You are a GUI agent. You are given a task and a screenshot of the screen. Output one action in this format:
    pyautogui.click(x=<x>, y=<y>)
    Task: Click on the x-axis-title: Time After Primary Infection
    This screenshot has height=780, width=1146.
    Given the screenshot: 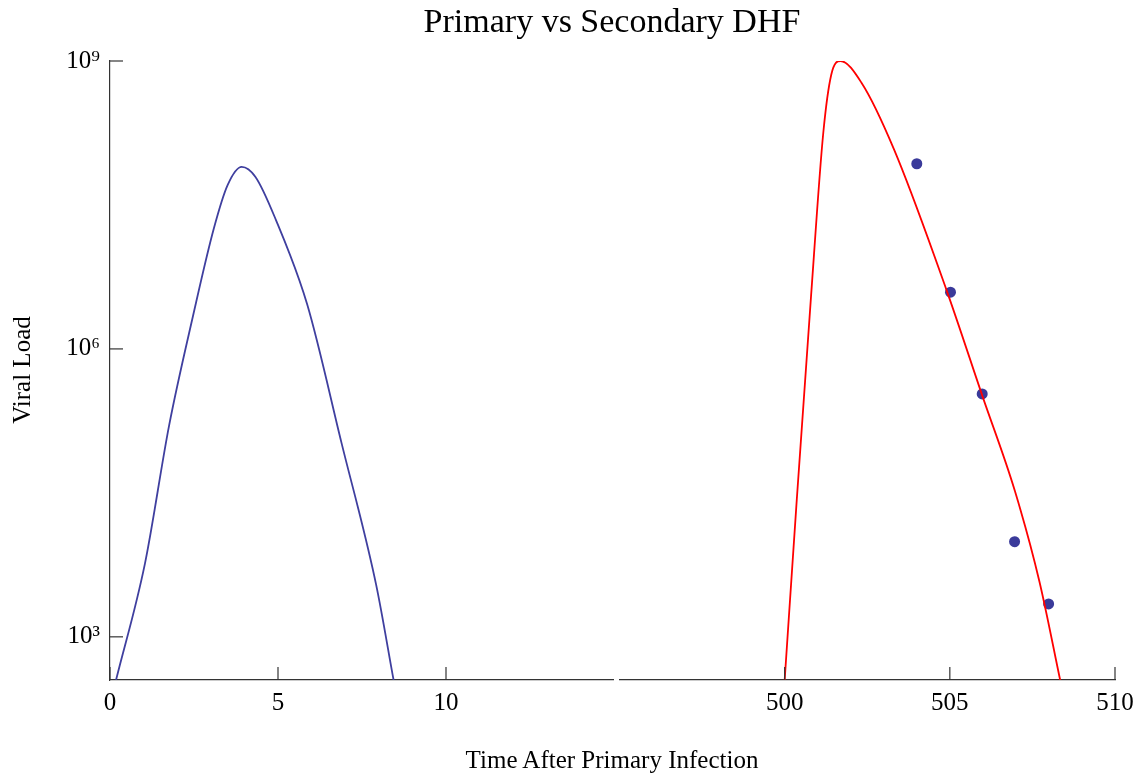 What is the action you would take?
    pyautogui.click(x=612, y=760)
    